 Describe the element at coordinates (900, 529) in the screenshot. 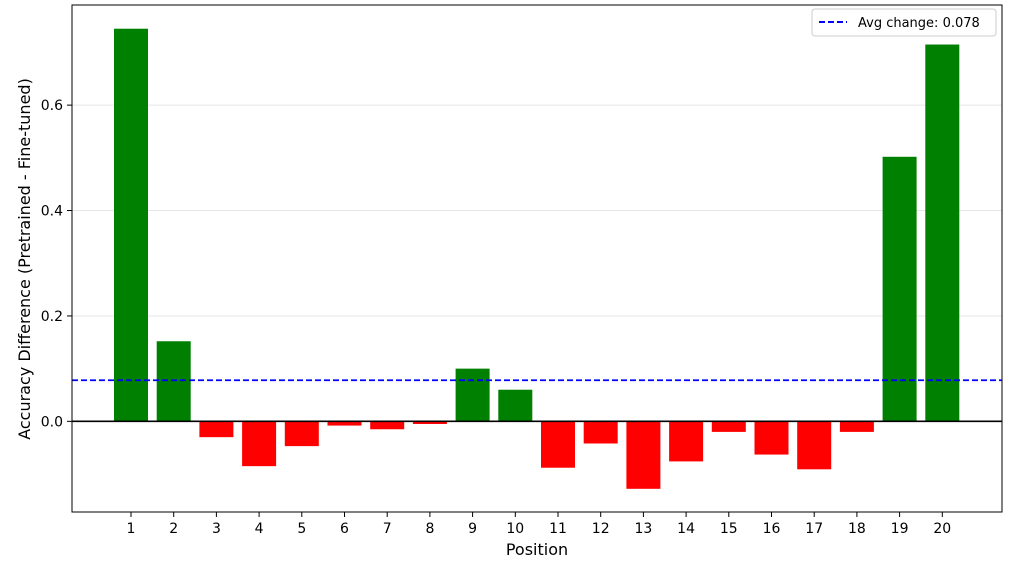

I see `x-tick-label: 19` at that location.